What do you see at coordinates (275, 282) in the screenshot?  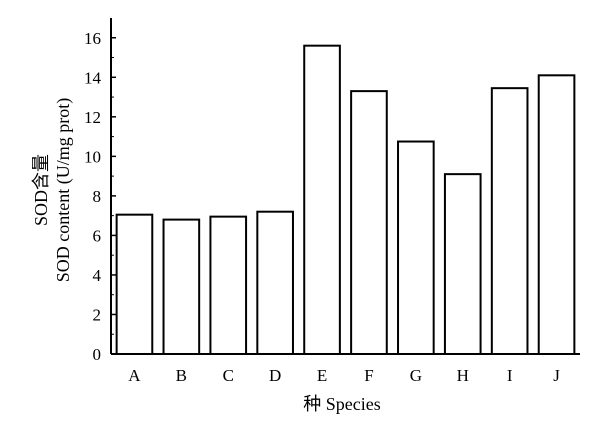 I see `bar-D` at bounding box center [275, 282].